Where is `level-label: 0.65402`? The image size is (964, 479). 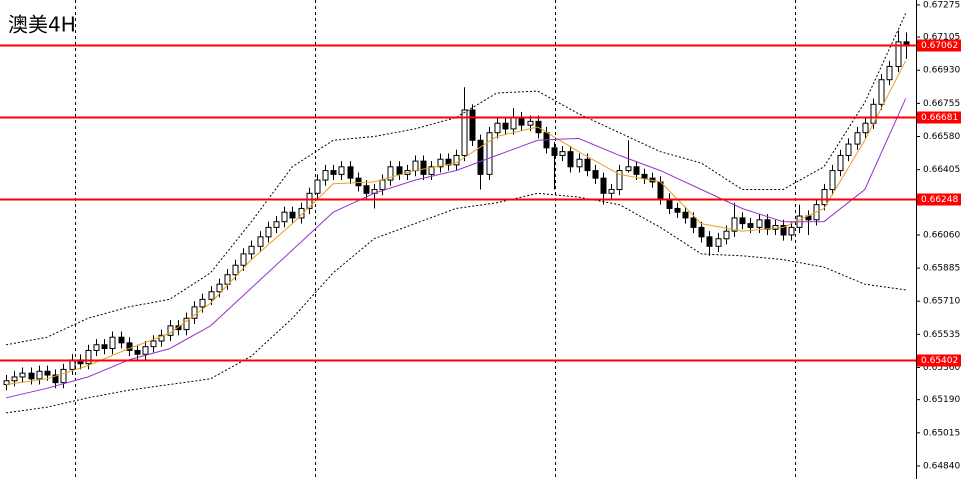
level-label: 0.65402 is located at coordinates (939, 361).